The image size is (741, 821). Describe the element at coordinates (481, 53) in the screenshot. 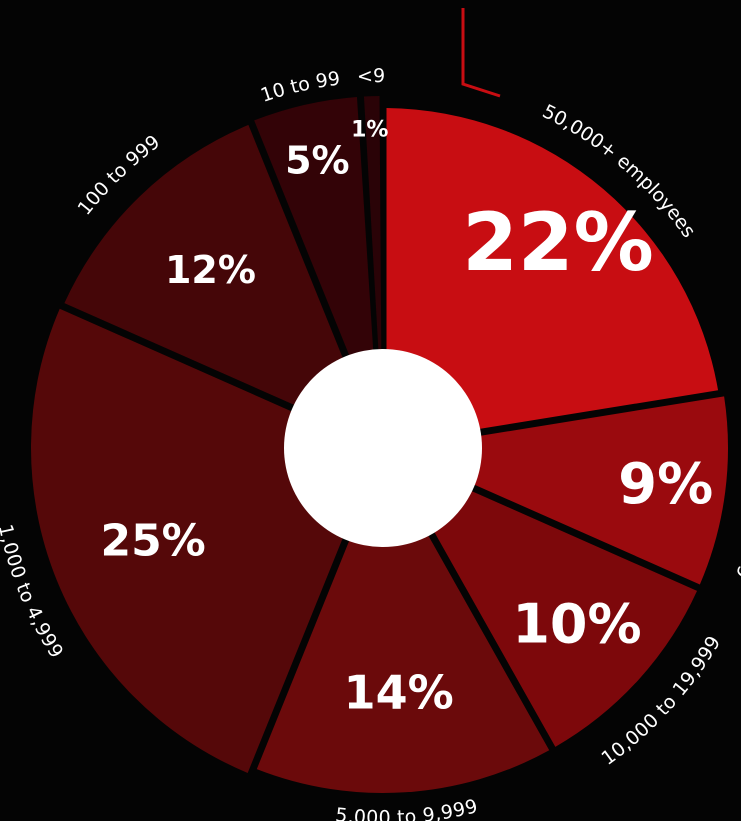

I see `callout-line` at that location.